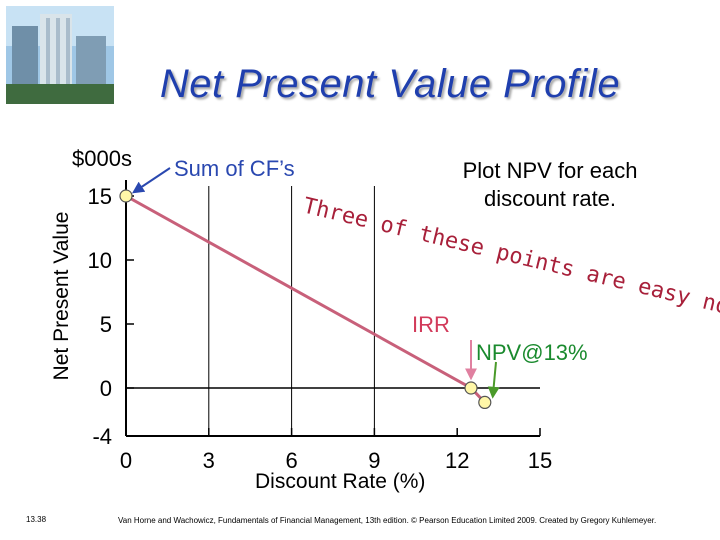  I want to click on skyscraper-image, so click(60, 55).